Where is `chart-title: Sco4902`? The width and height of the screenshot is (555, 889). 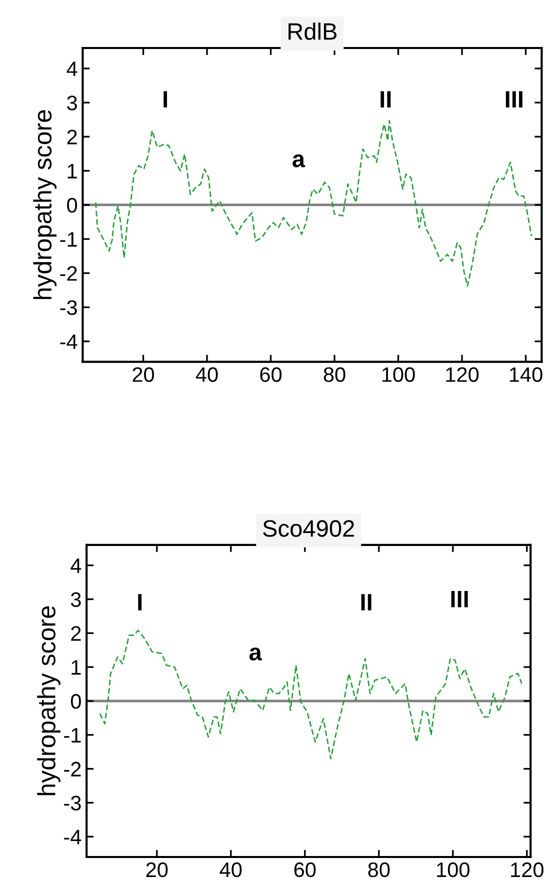
chart-title: Sco4902 is located at coordinates (308, 528).